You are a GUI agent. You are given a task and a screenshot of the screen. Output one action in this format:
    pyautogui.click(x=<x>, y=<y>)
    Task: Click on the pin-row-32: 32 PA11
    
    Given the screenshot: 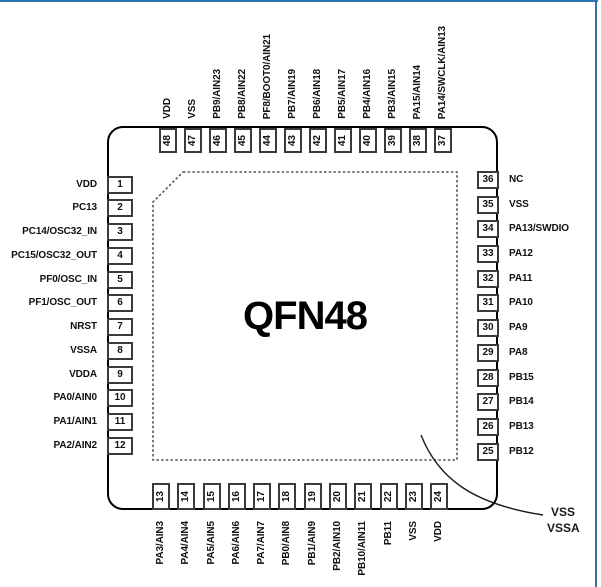 What is the action you would take?
    pyautogui.click(x=523, y=278)
    